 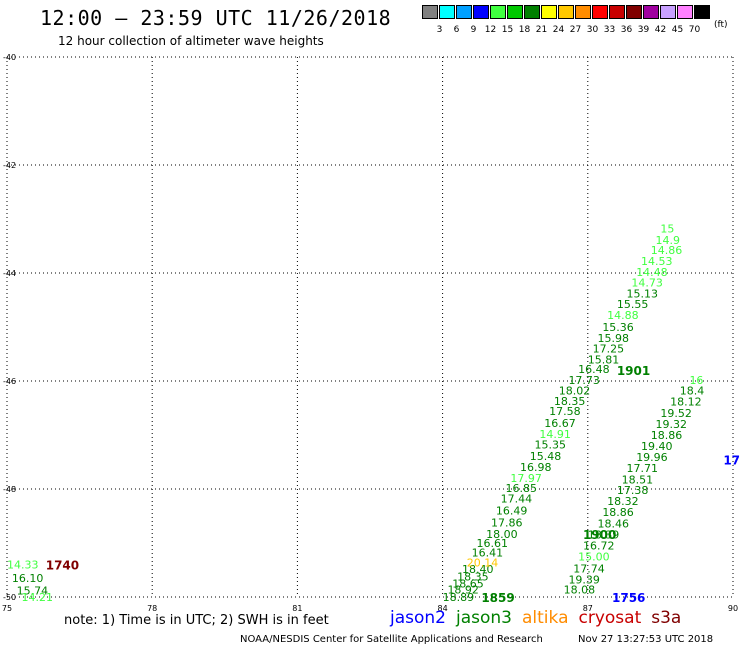 I want to click on swh-label: 18.00, so click(x=502, y=534).